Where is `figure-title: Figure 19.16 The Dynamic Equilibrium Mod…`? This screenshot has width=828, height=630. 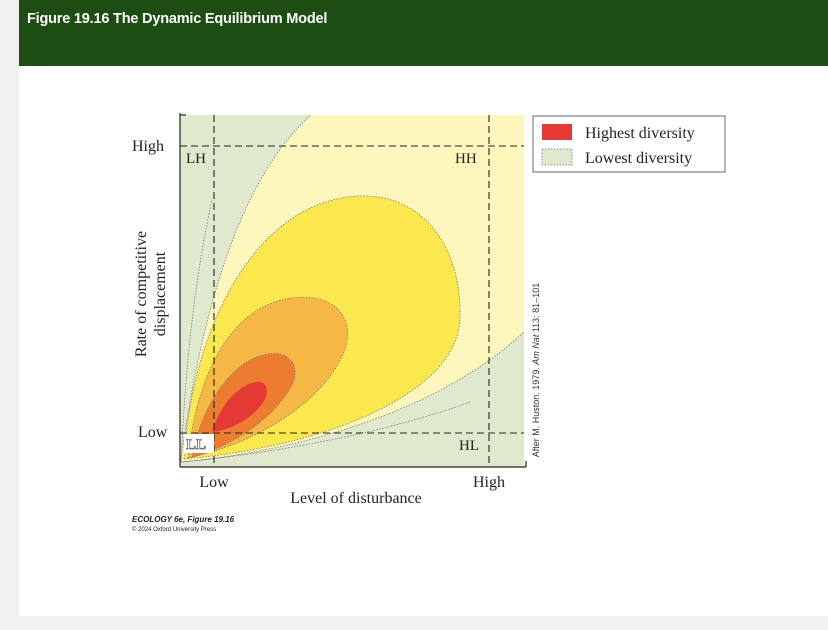 figure-title: Figure 19.16 The Dynamic Equilibrium Mod… is located at coordinates (177, 19).